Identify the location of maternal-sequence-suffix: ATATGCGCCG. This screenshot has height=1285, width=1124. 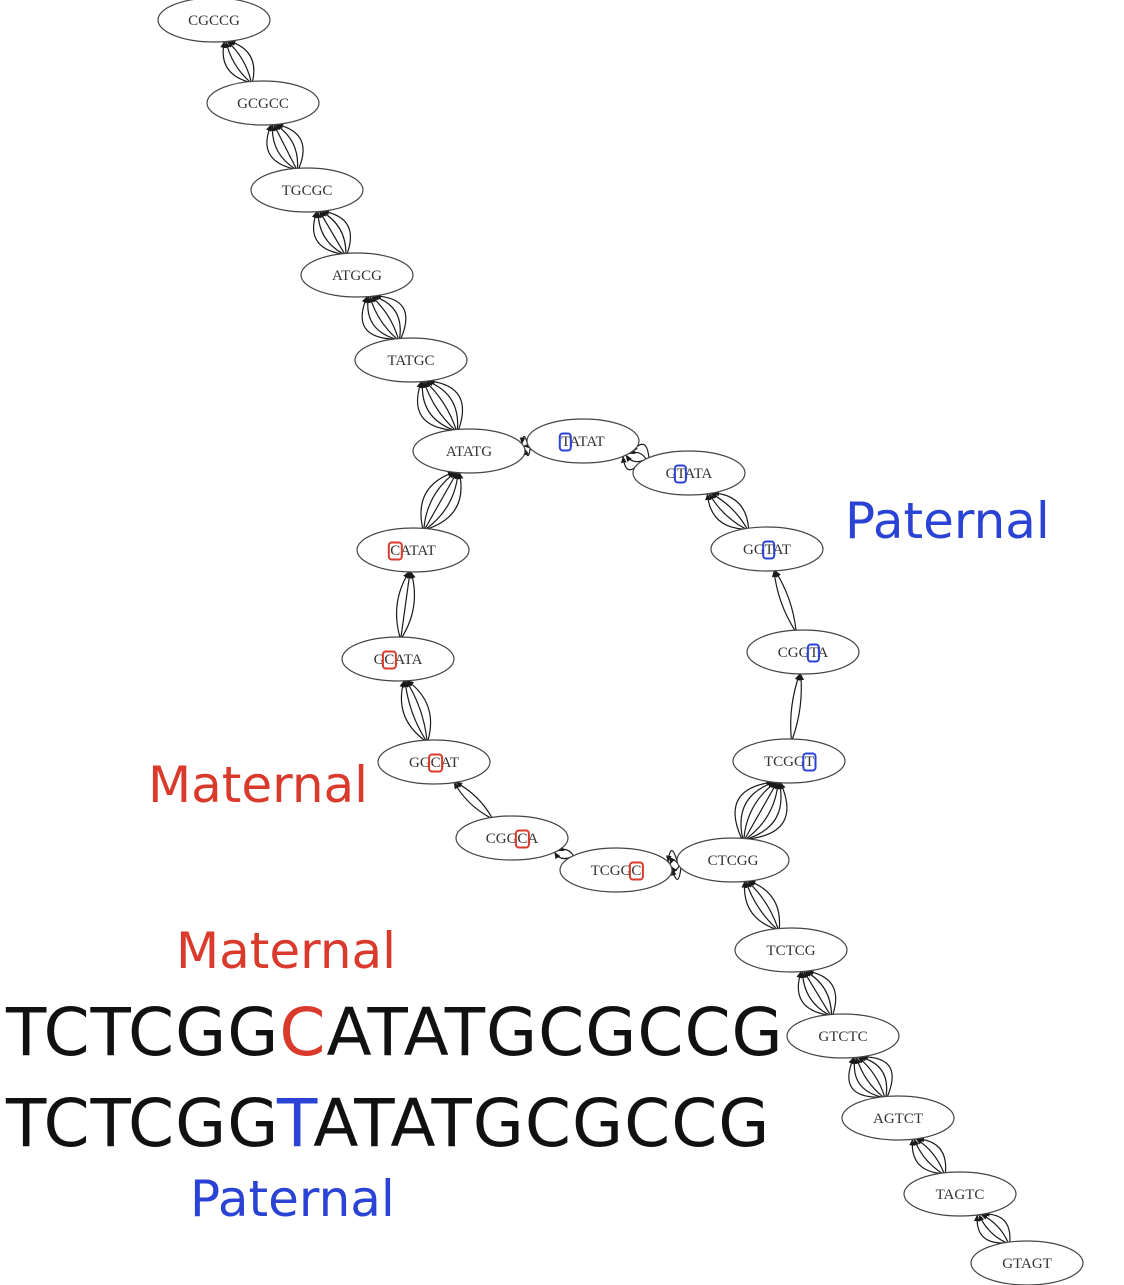
(555, 1032).